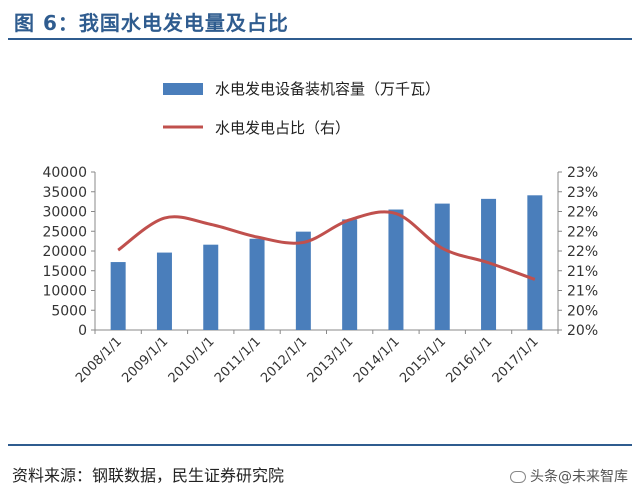 The height and width of the screenshot is (494, 640). I want to click on y-left-tick-label: 10000, so click(64, 292).